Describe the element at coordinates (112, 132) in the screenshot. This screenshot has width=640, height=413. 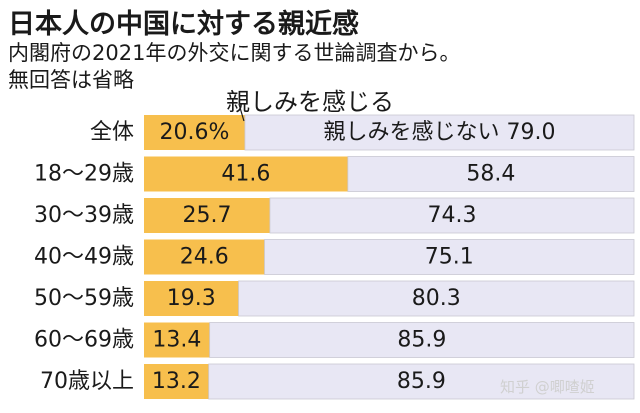
I see `category-label: 全体` at that location.